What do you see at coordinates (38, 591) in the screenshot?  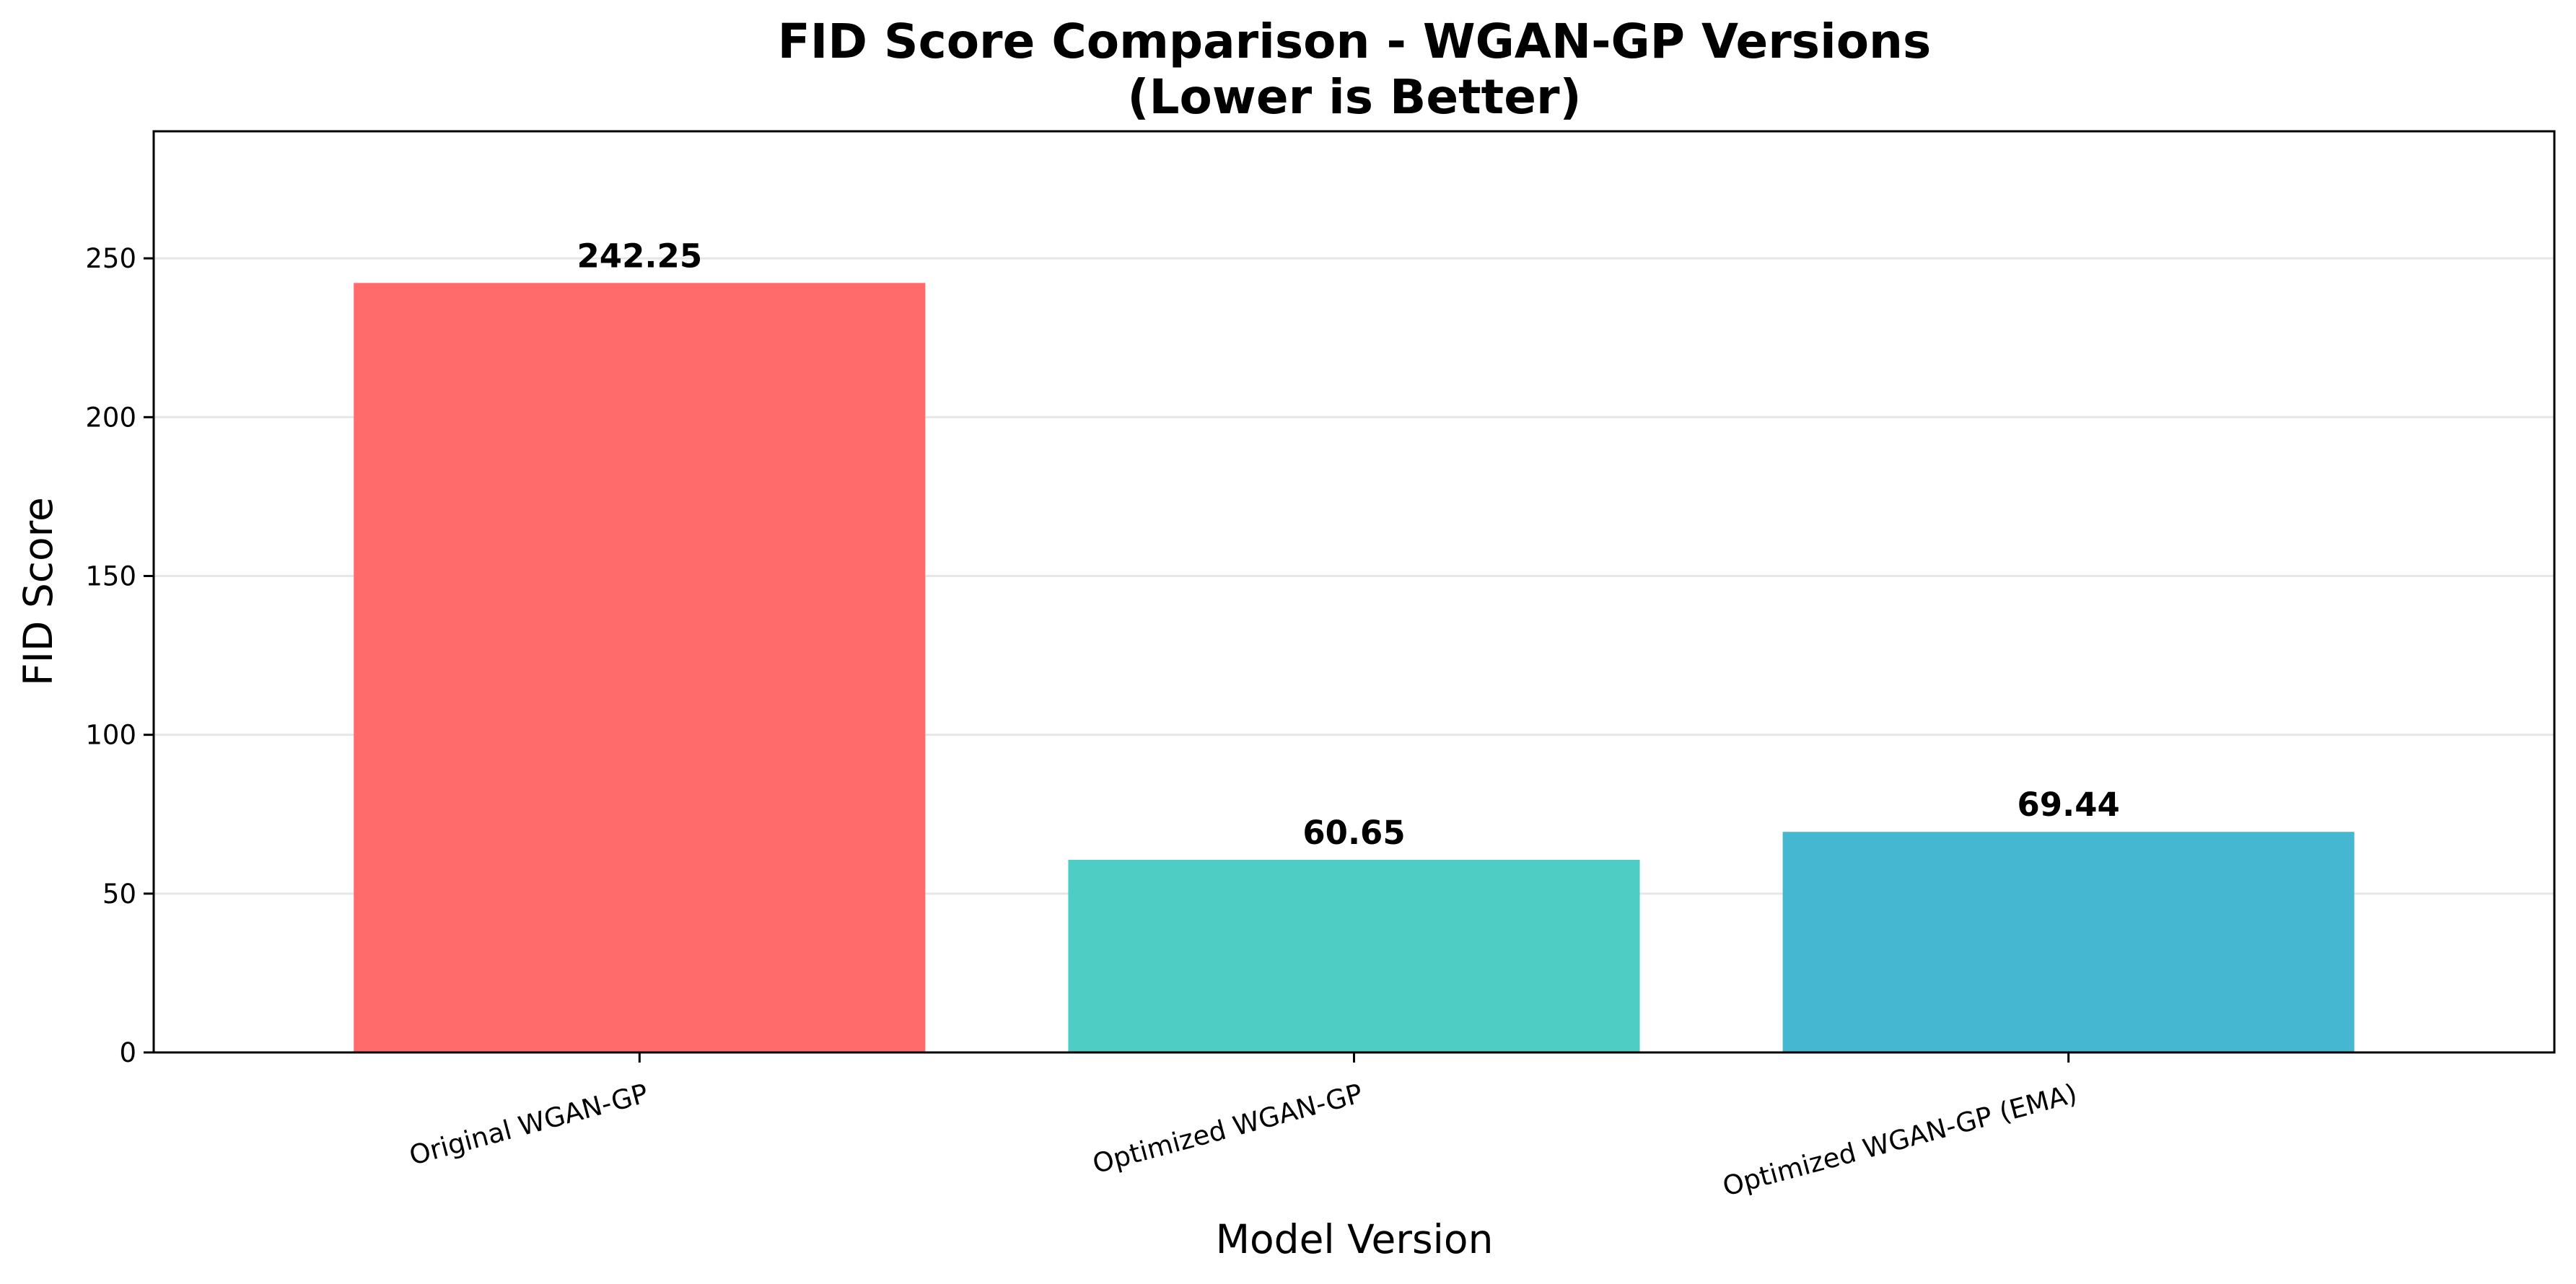 I see `y-axis-label: FID Score` at bounding box center [38, 591].